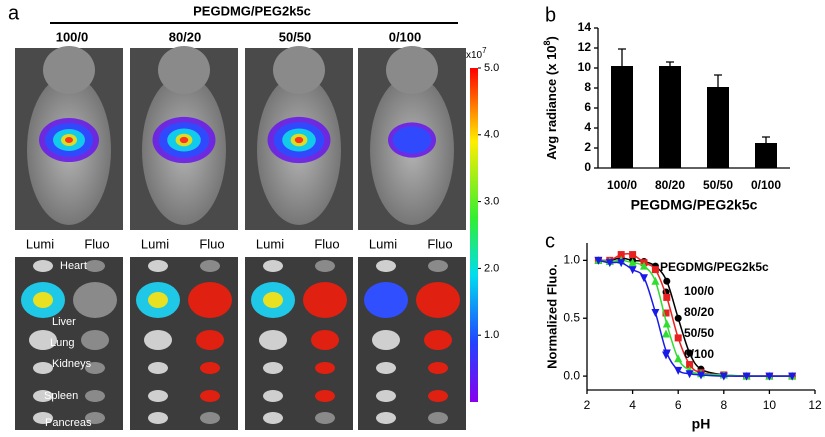 The height and width of the screenshot is (437, 825). Describe the element at coordinates (491, 335) in the screenshot. I see `colorbar-tick-label: 1.0` at that location.